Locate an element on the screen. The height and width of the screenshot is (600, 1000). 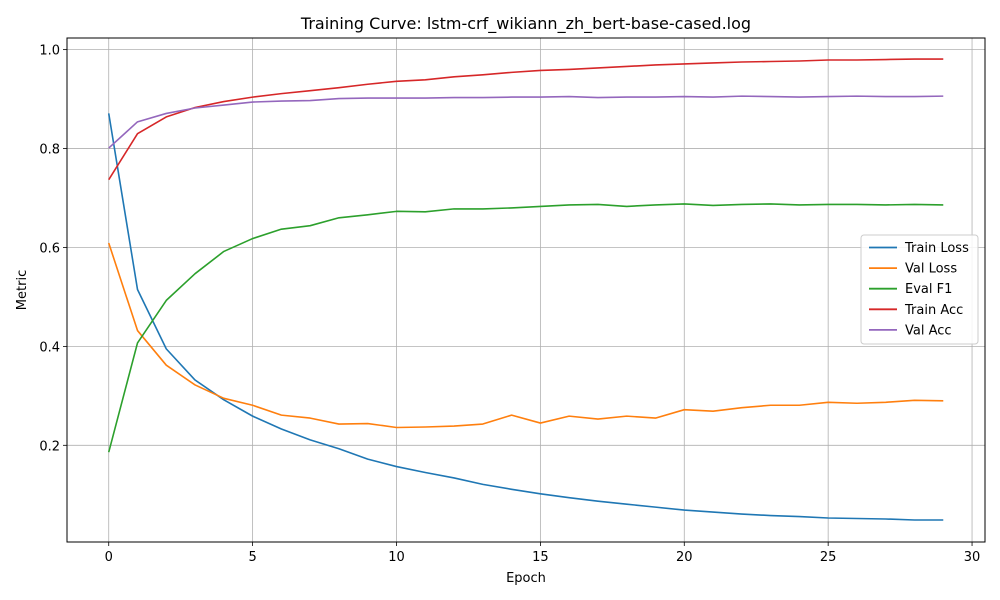
y-axis-ticks: 0.2 0.4 0.6 0.8 1.0 is located at coordinates (53, 249).